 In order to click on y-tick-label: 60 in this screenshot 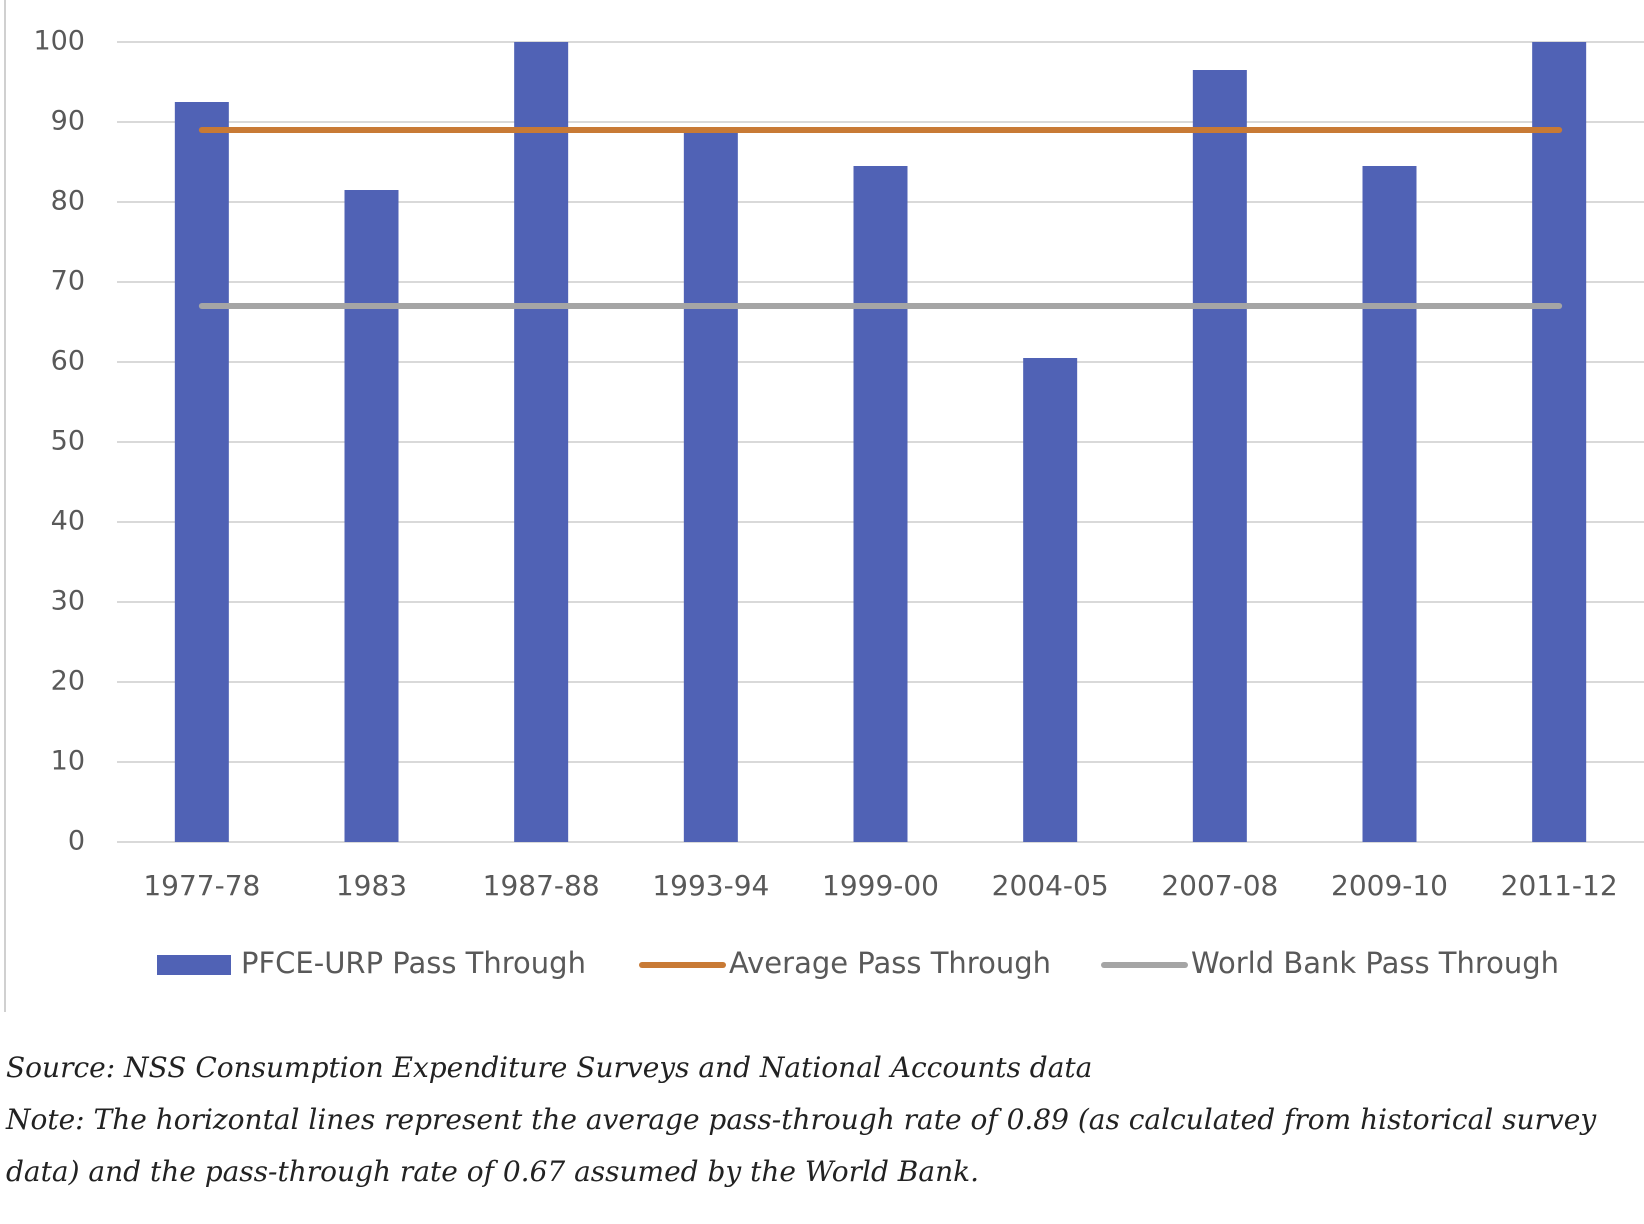, I will do `click(68, 361)`.